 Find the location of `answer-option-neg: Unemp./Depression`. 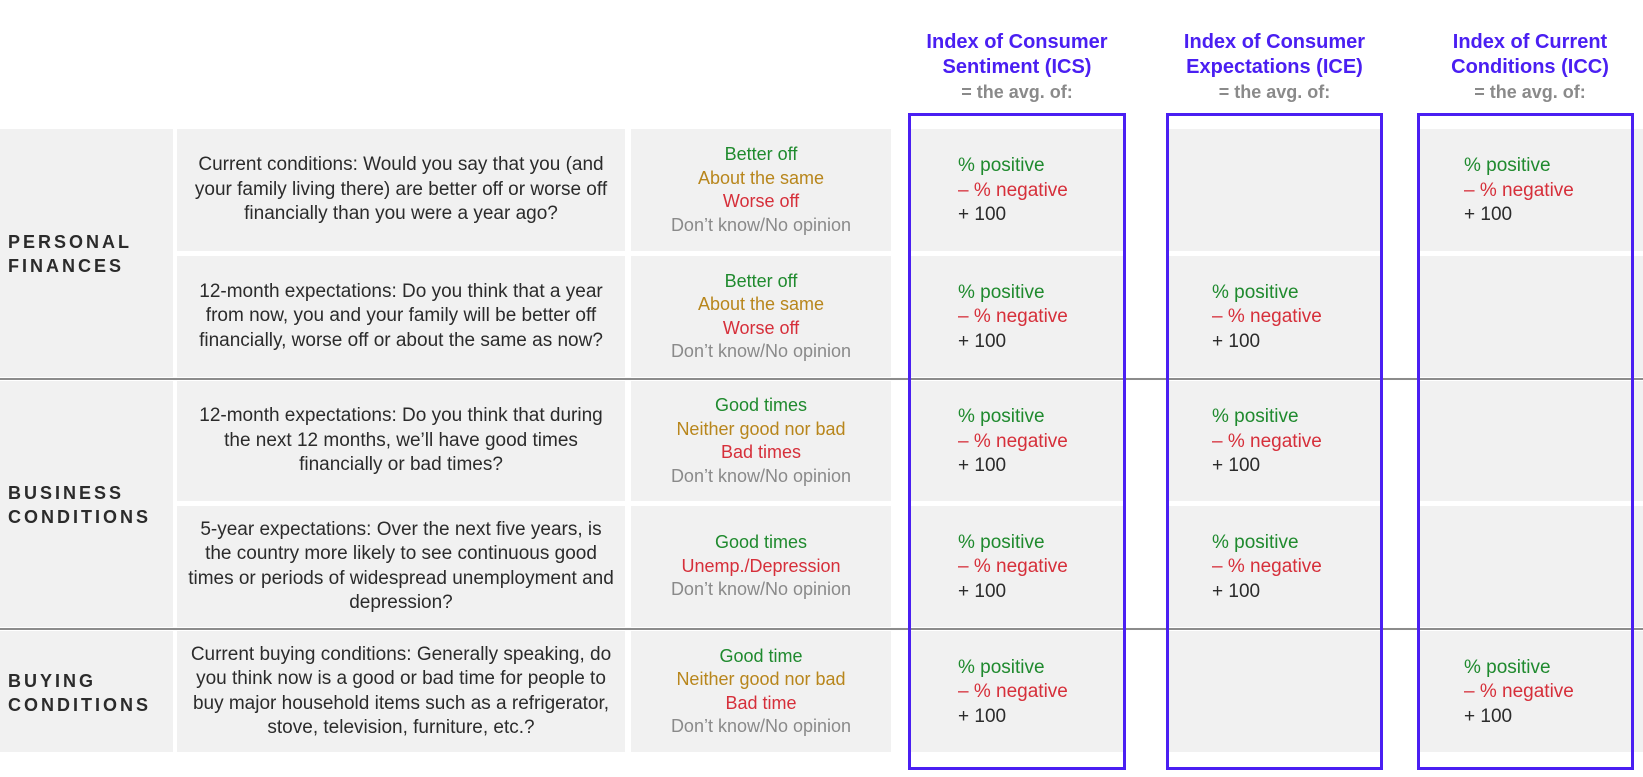

answer-option-neg: Unemp./Depression is located at coordinates (761, 565).